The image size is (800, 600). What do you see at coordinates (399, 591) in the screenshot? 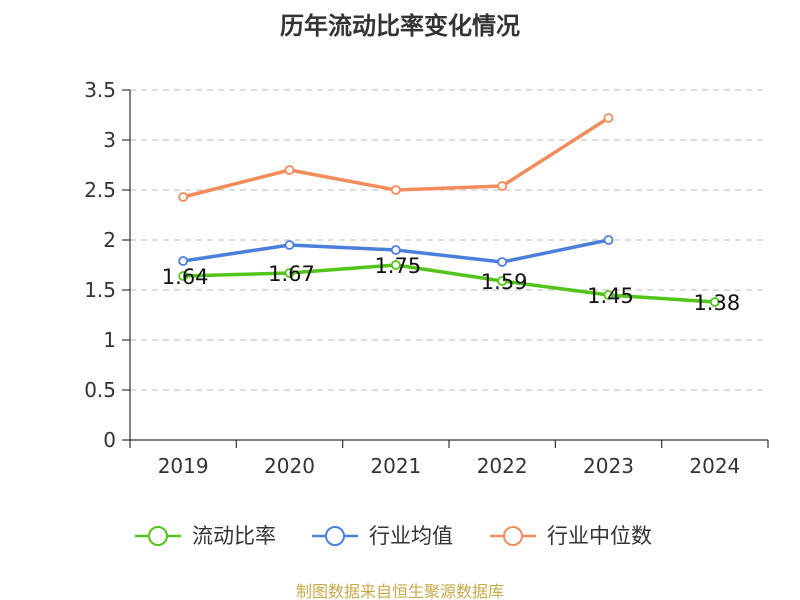
I see `source-note: 制图数据来自恒生聚源数据库` at bounding box center [399, 591].